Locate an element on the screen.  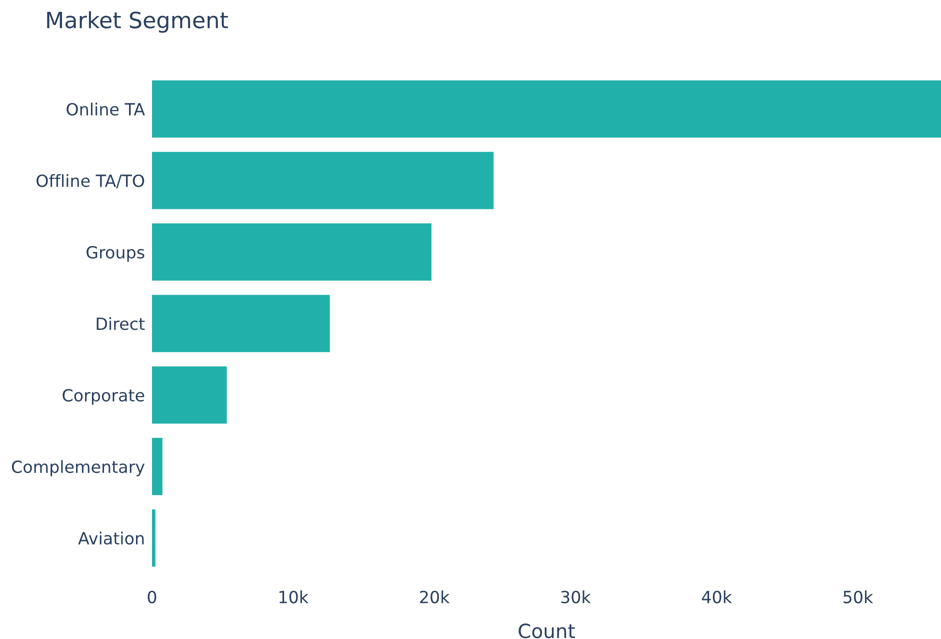
x-tick-label: 10k is located at coordinates (294, 597).